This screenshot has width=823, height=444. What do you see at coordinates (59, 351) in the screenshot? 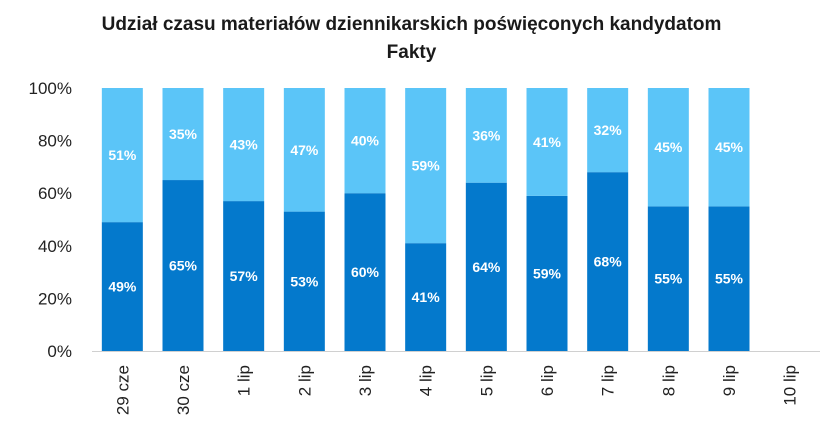
I see `y-tick-label: 0%` at bounding box center [59, 351].